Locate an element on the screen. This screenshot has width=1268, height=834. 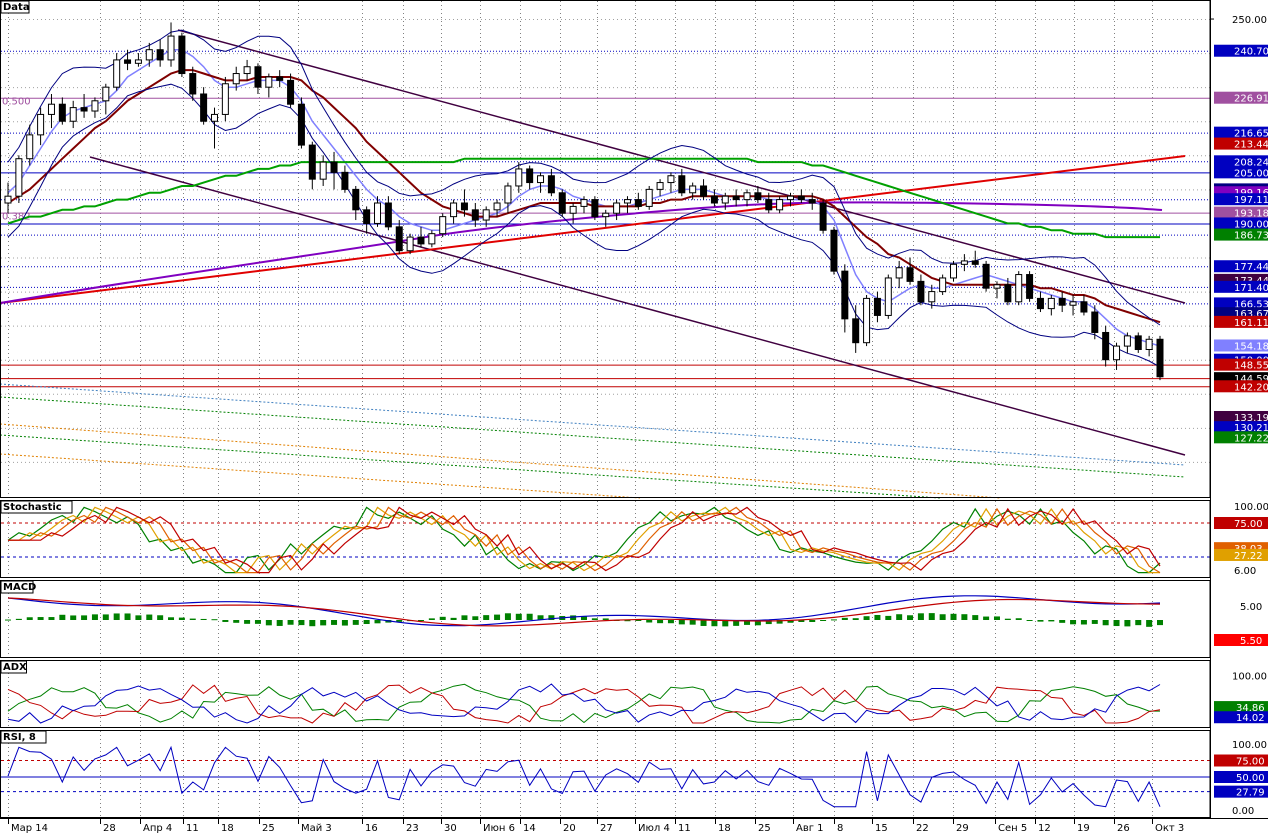
macd-tag-bg is located at coordinates (1241, 640).